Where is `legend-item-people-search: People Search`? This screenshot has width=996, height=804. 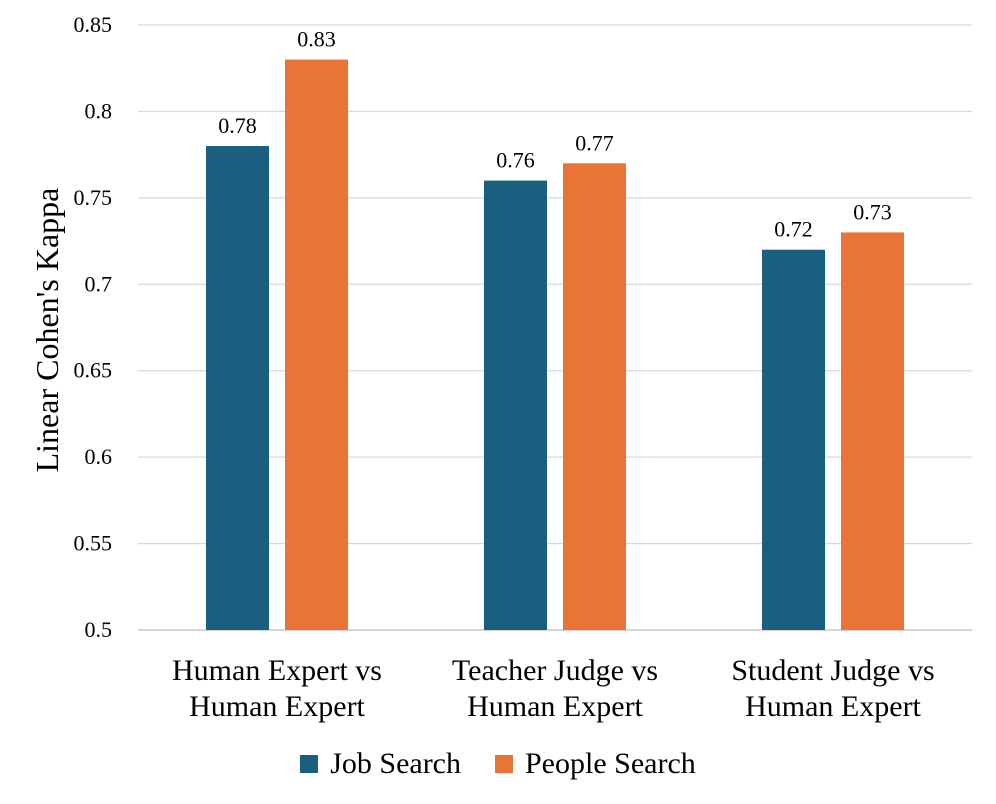
legend-item-people-search: People Search is located at coordinates (595, 764).